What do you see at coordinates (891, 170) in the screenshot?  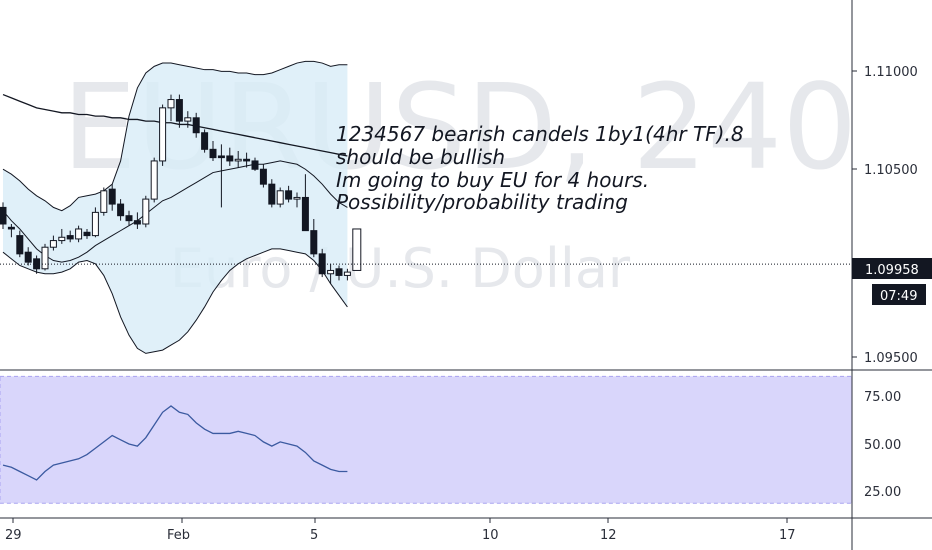 I see `y-tick-label: 1.10500` at bounding box center [891, 170].